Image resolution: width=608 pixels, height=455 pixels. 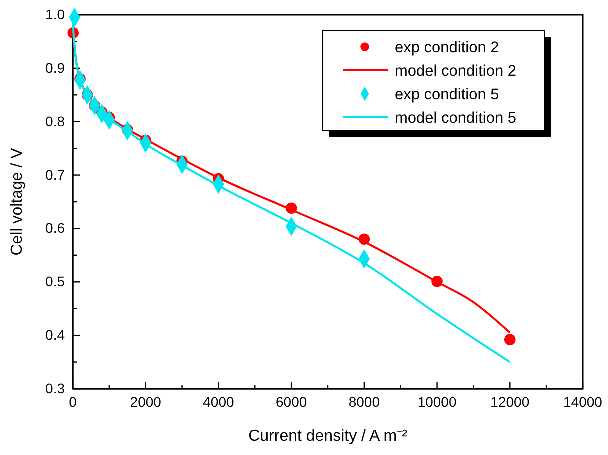 What do you see at coordinates (292, 402) in the screenshot?
I see `x-tick-label: 6000` at bounding box center [292, 402].